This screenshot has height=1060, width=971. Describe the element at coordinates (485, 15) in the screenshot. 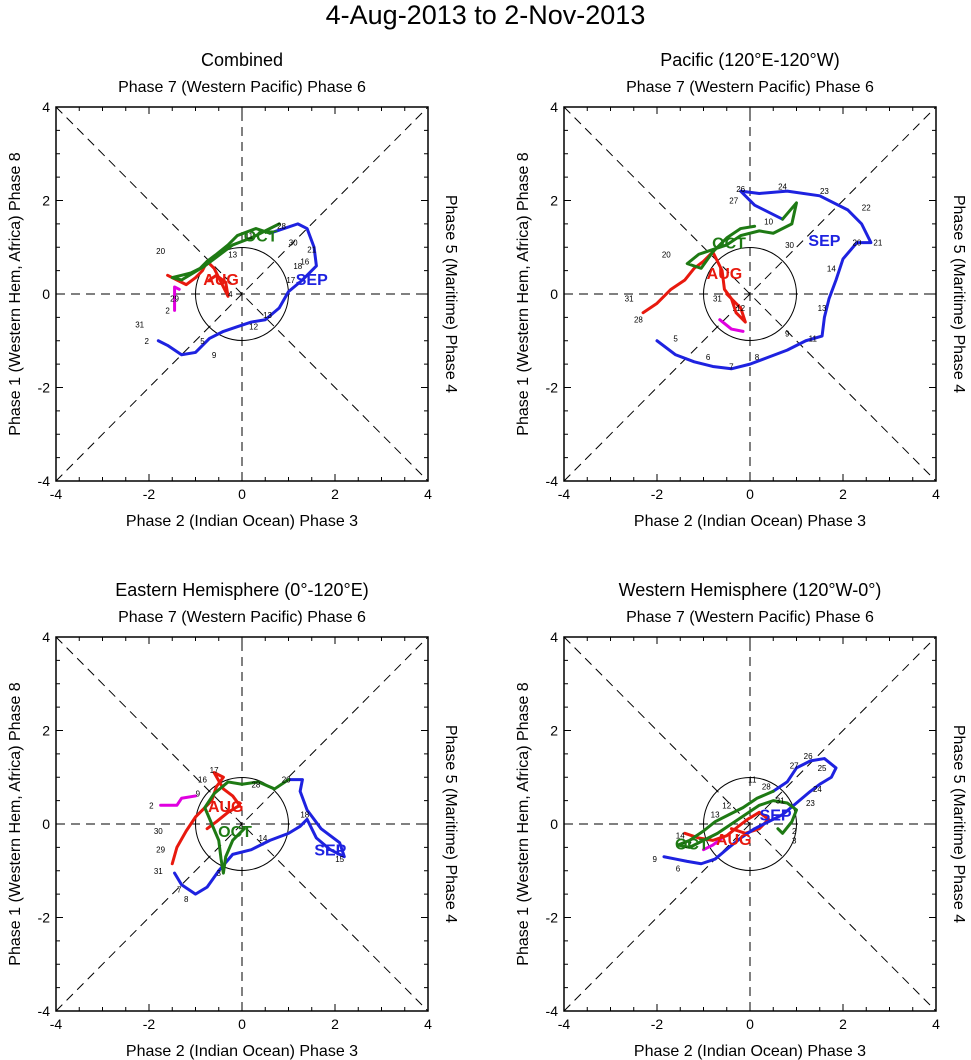

I see `main-title: 4-Aug-2013 to 2-Nov-2013` at that location.